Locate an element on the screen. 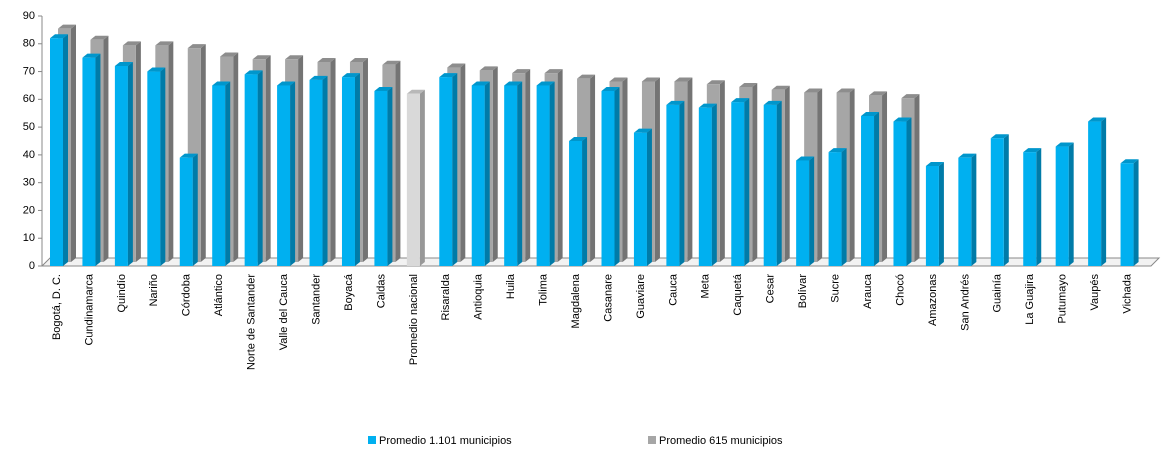 The height and width of the screenshot is (451, 1161). x-tick-label: Atlántico is located at coordinates (219, 295).